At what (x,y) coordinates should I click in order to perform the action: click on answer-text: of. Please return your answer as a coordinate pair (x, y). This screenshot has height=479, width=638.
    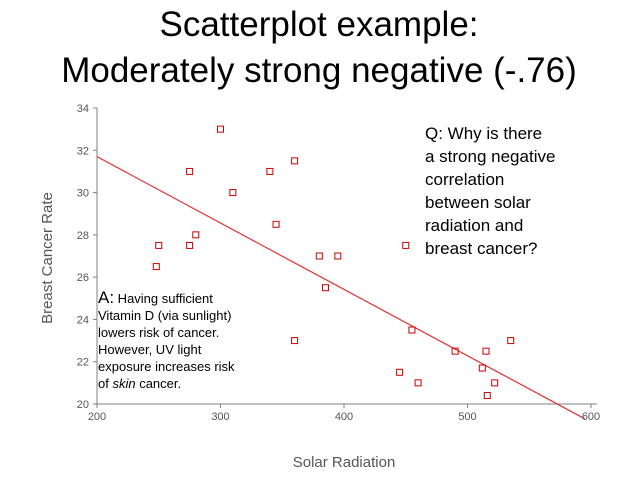
    Looking at the image, I should click on (105, 383).